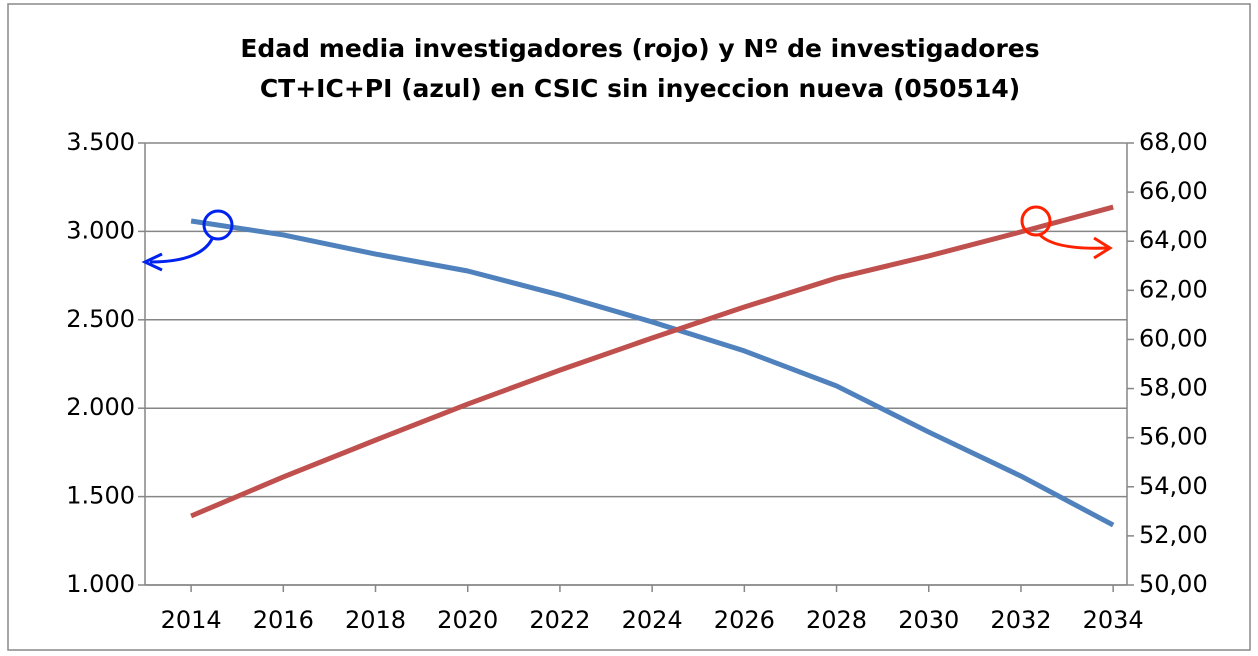 Image resolution: width=1258 pixels, height=656 pixels. I want to click on x-tick-label: 2022, so click(559, 620).